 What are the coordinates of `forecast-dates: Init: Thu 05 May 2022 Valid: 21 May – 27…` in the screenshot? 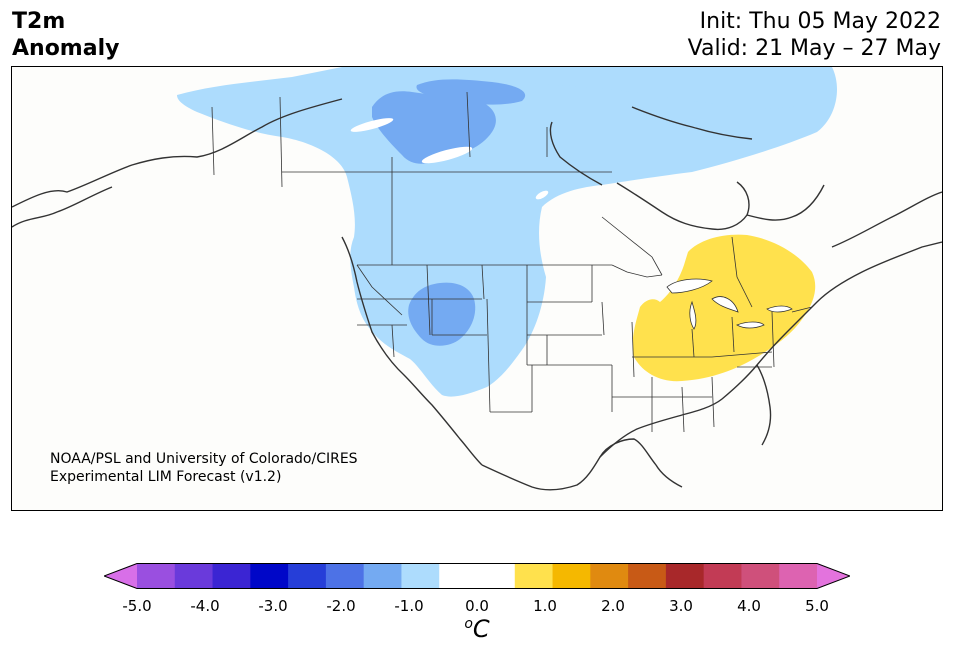 It's located at (814, 35).